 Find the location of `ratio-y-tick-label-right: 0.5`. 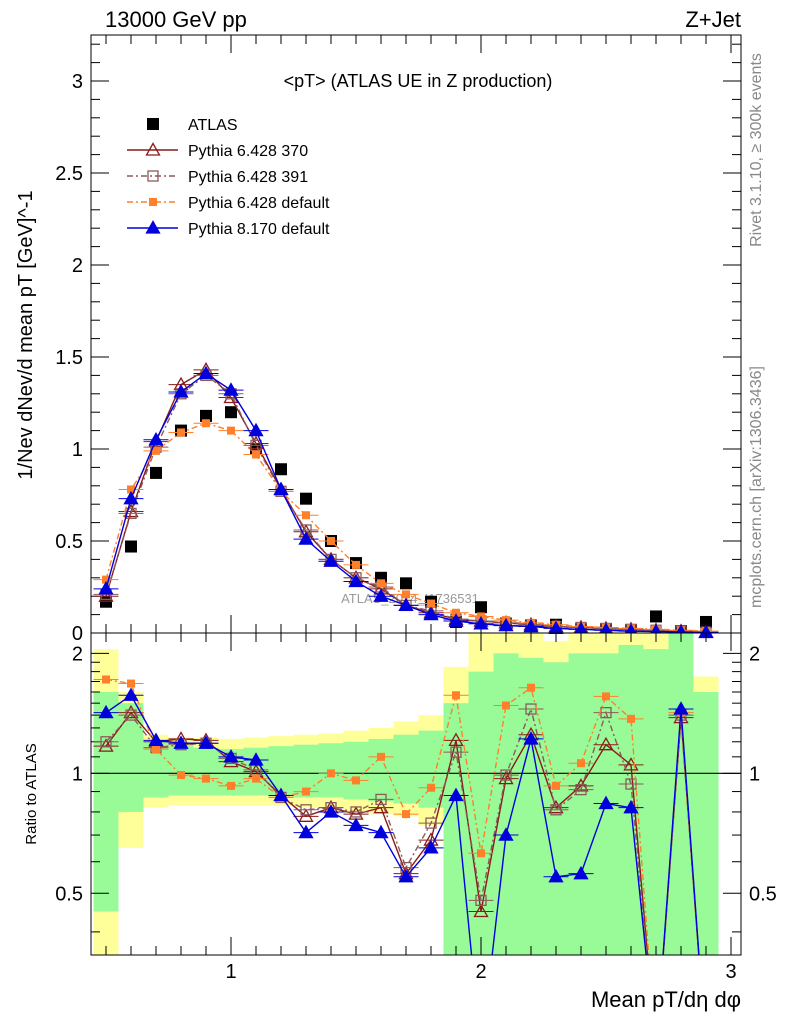

ratio-y-tick-label-right: 0.5 is located at coordinates (763, 894).